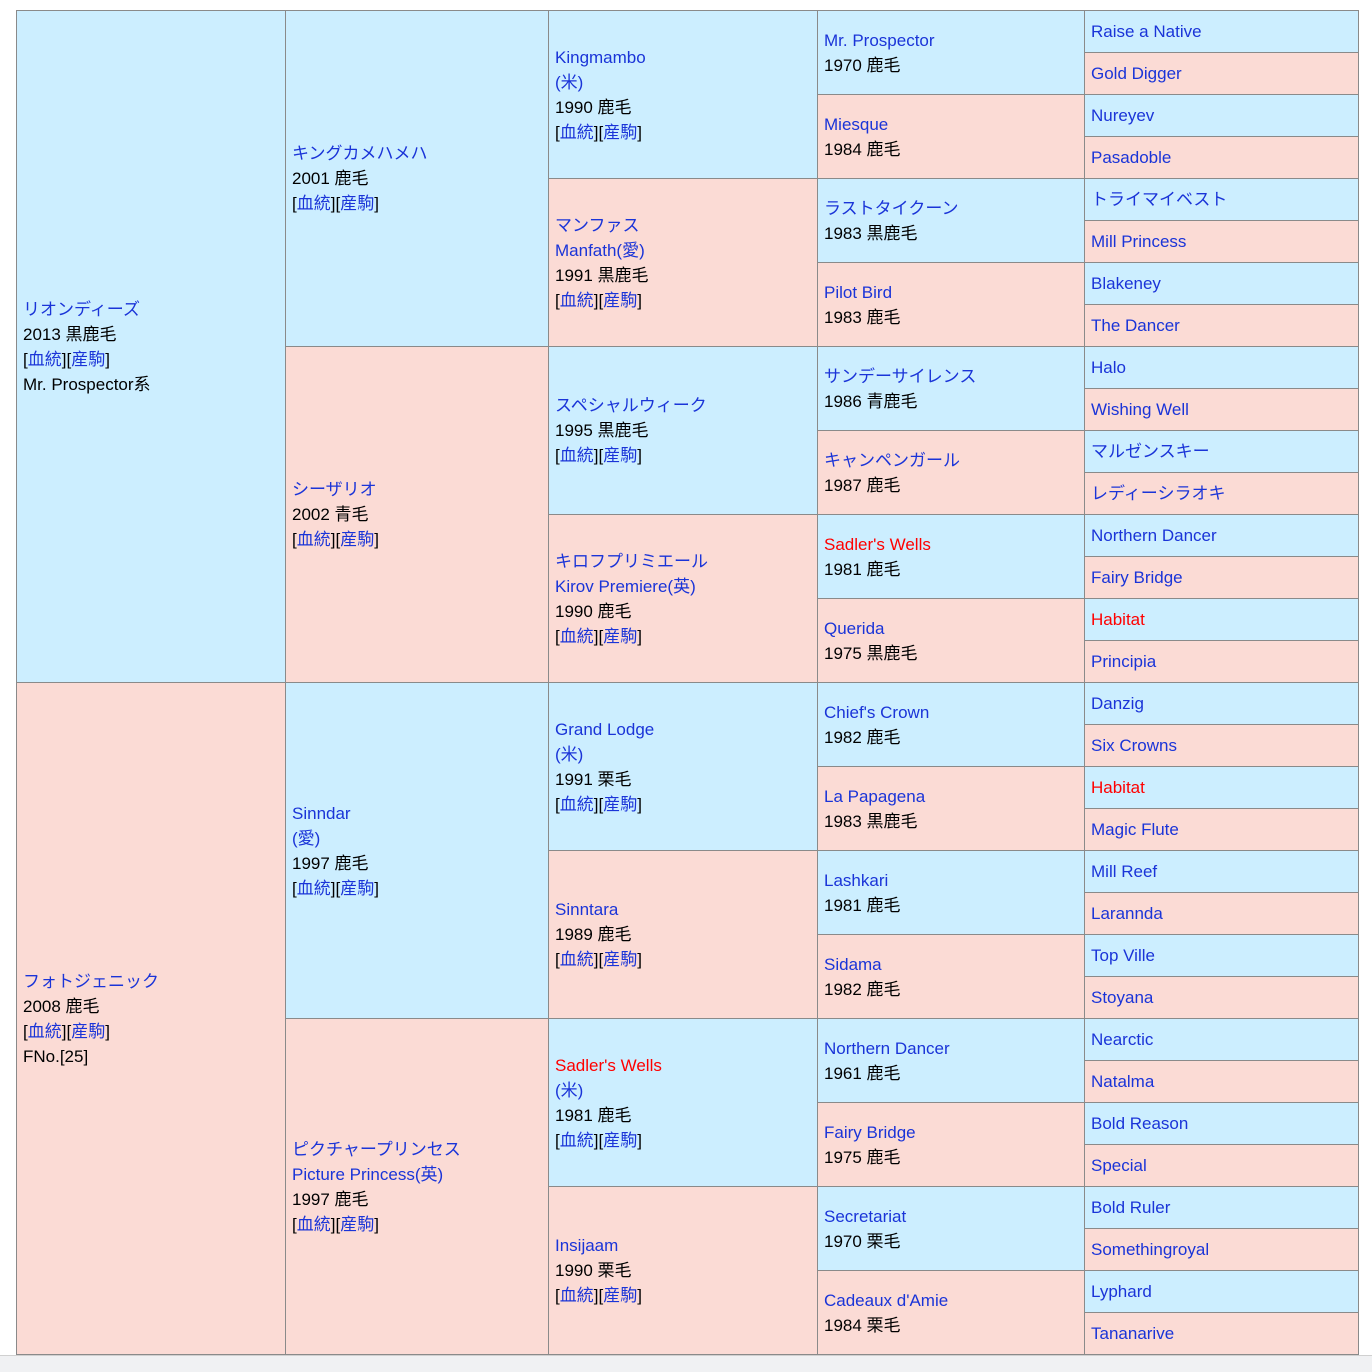 The width and height of the screenshot is (1372, 1372). Describe the element at coordinates (597, 225) in the screenshot. I see `horse-link: マンファス` at that location.